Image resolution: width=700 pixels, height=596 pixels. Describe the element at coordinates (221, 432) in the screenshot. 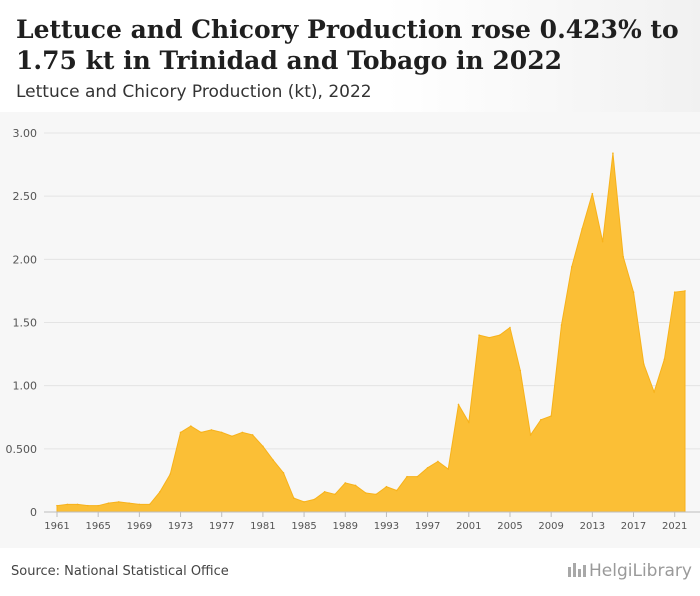

I see `data-point-1977` at that location.